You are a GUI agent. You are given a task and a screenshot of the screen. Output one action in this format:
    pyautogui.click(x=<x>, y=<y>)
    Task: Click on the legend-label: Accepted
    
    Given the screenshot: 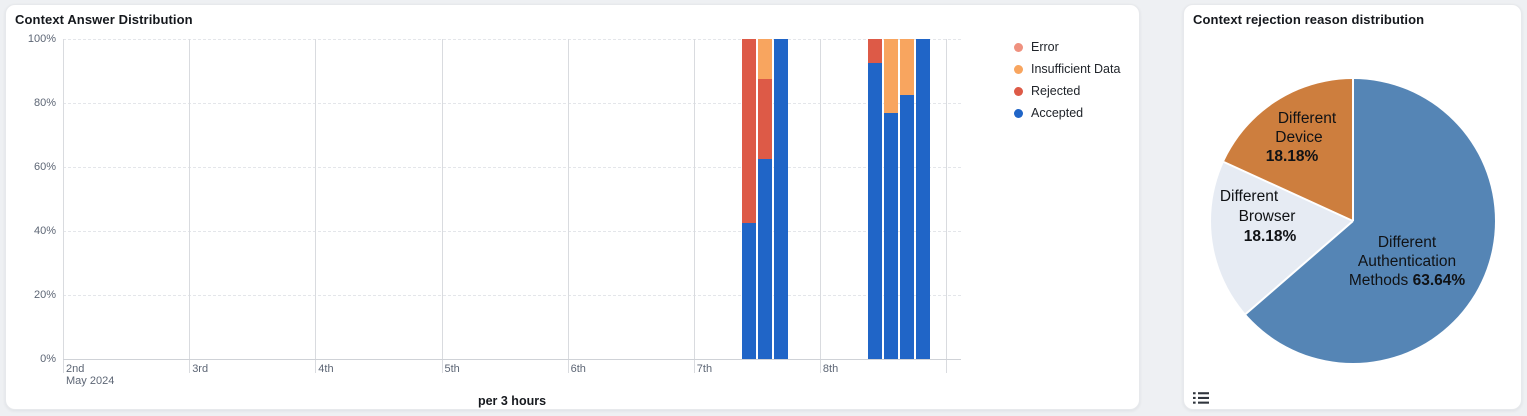 What is the action you would take?
    pyautogui.click(x=1057, y=113)
    